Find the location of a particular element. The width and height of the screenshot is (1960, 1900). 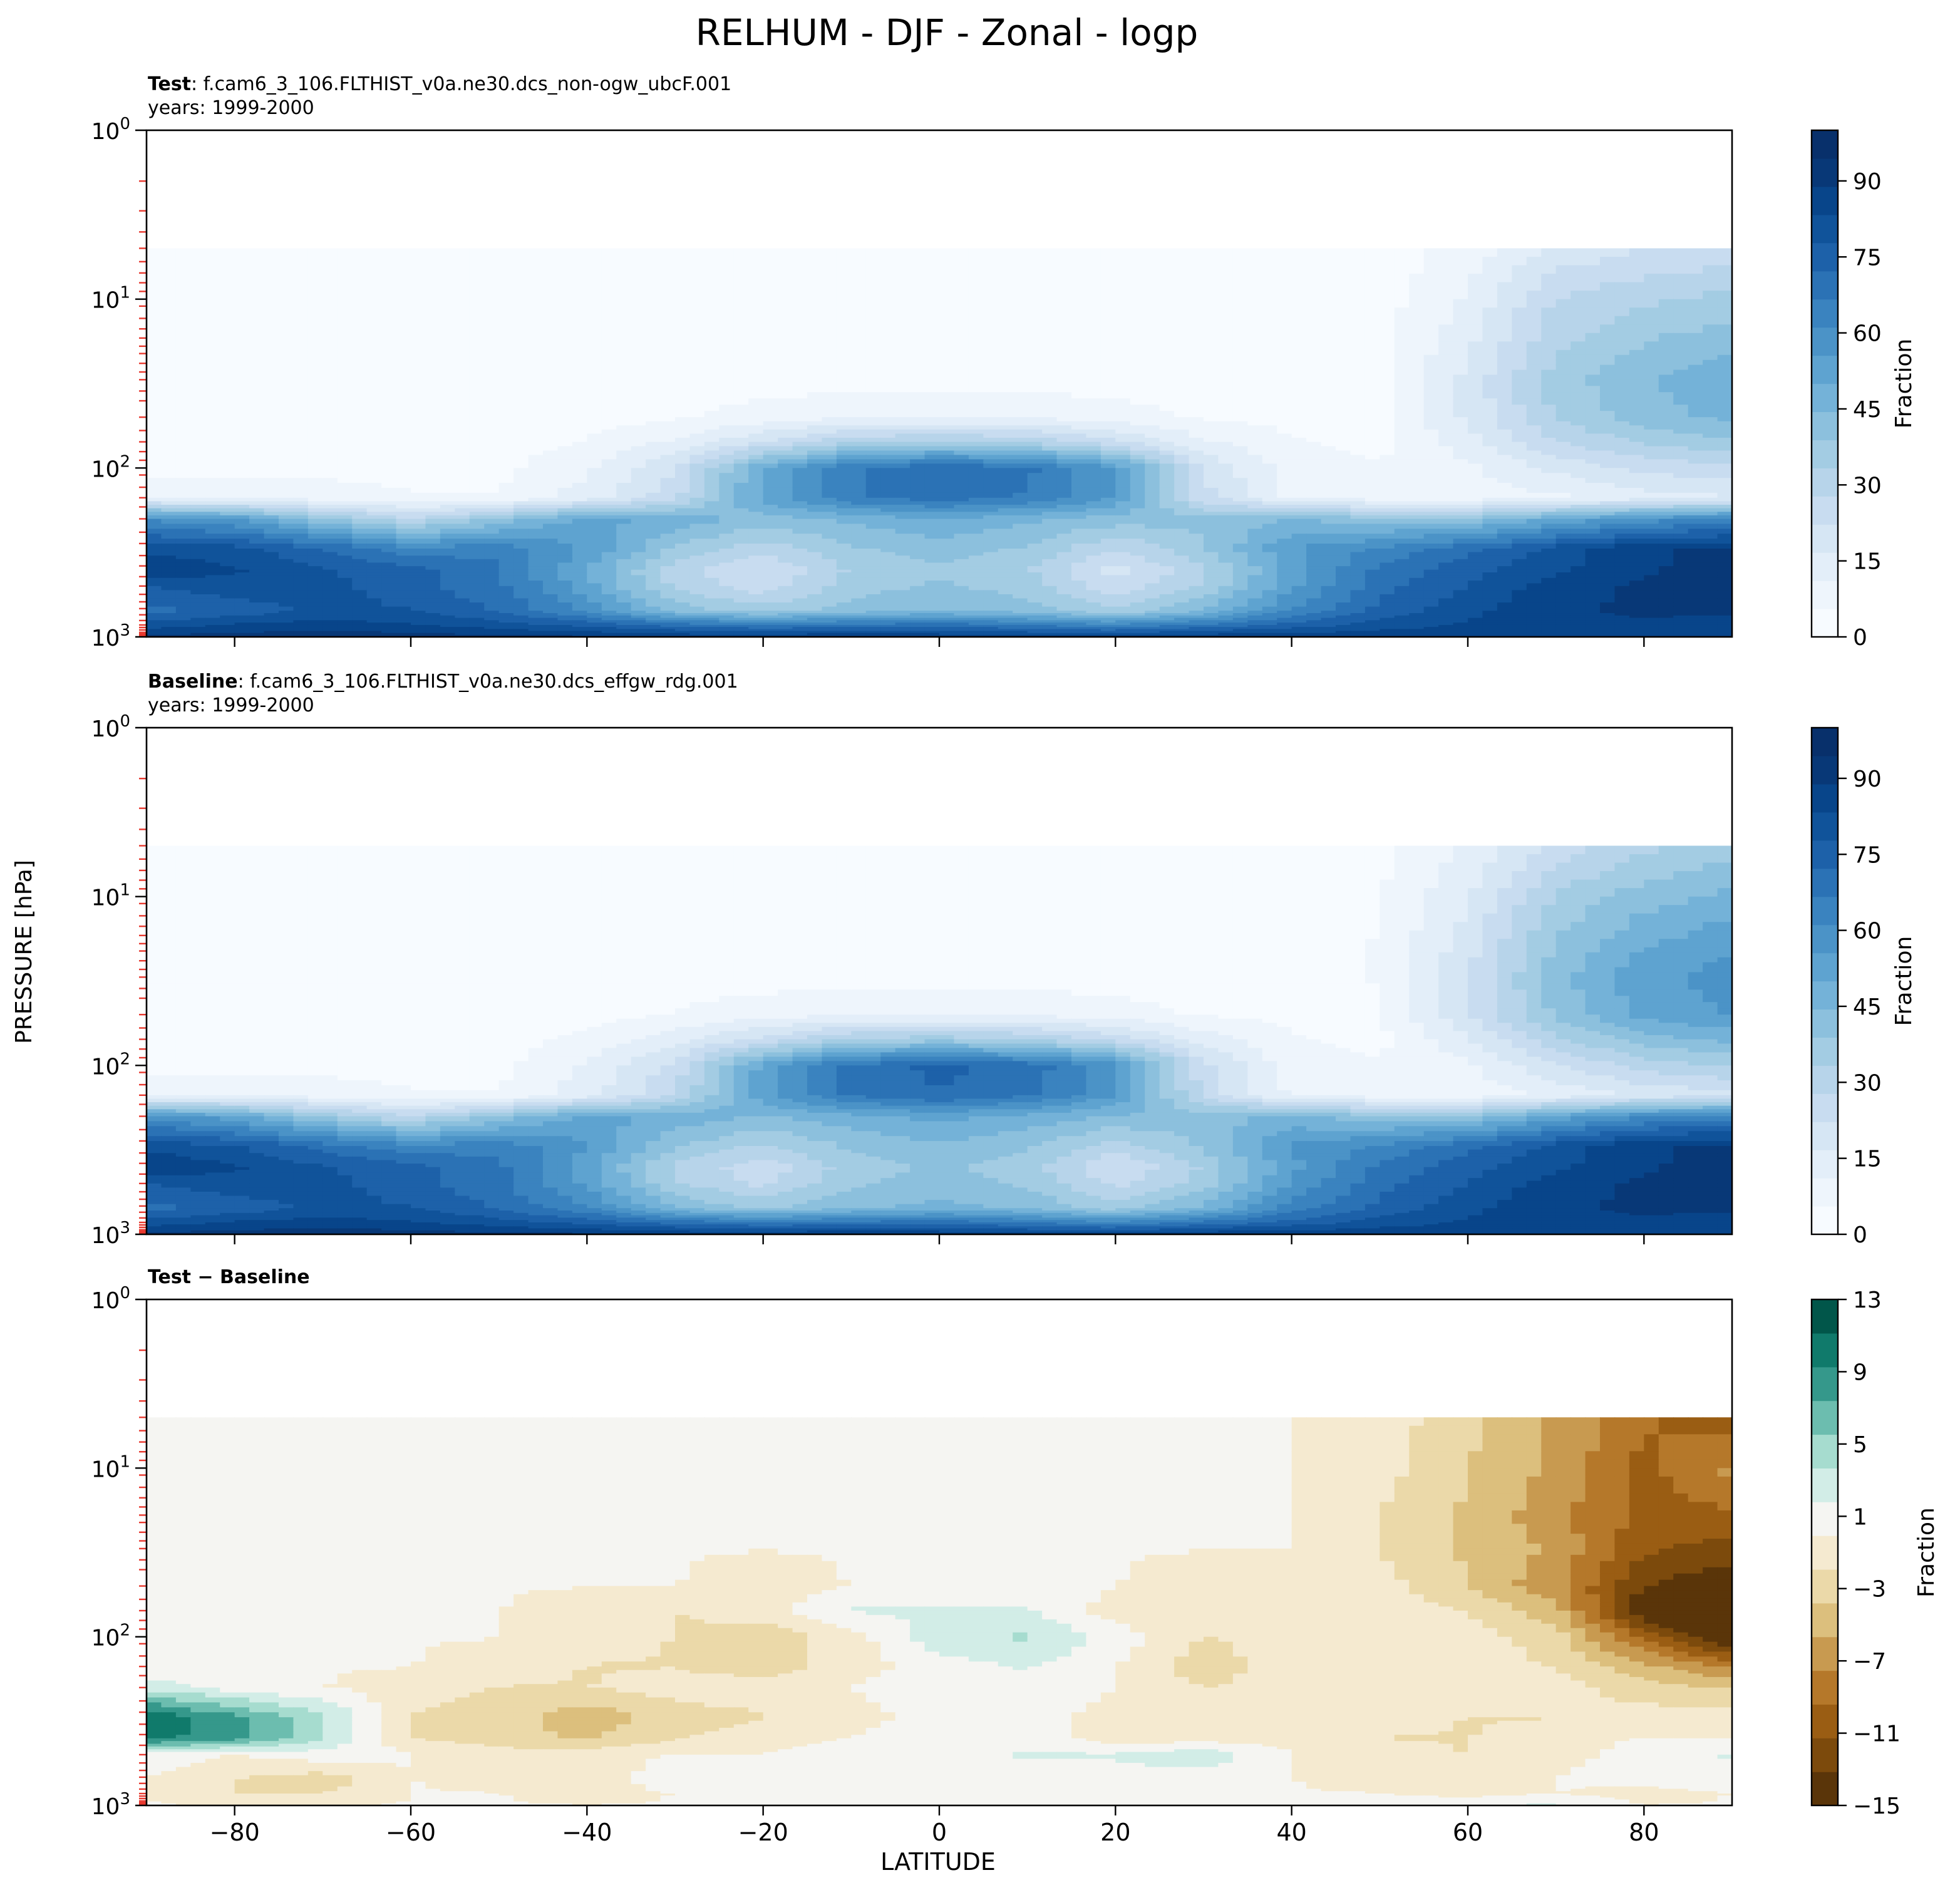

x-axis-label: LATITUDE is located at coordinates (938, 1862).